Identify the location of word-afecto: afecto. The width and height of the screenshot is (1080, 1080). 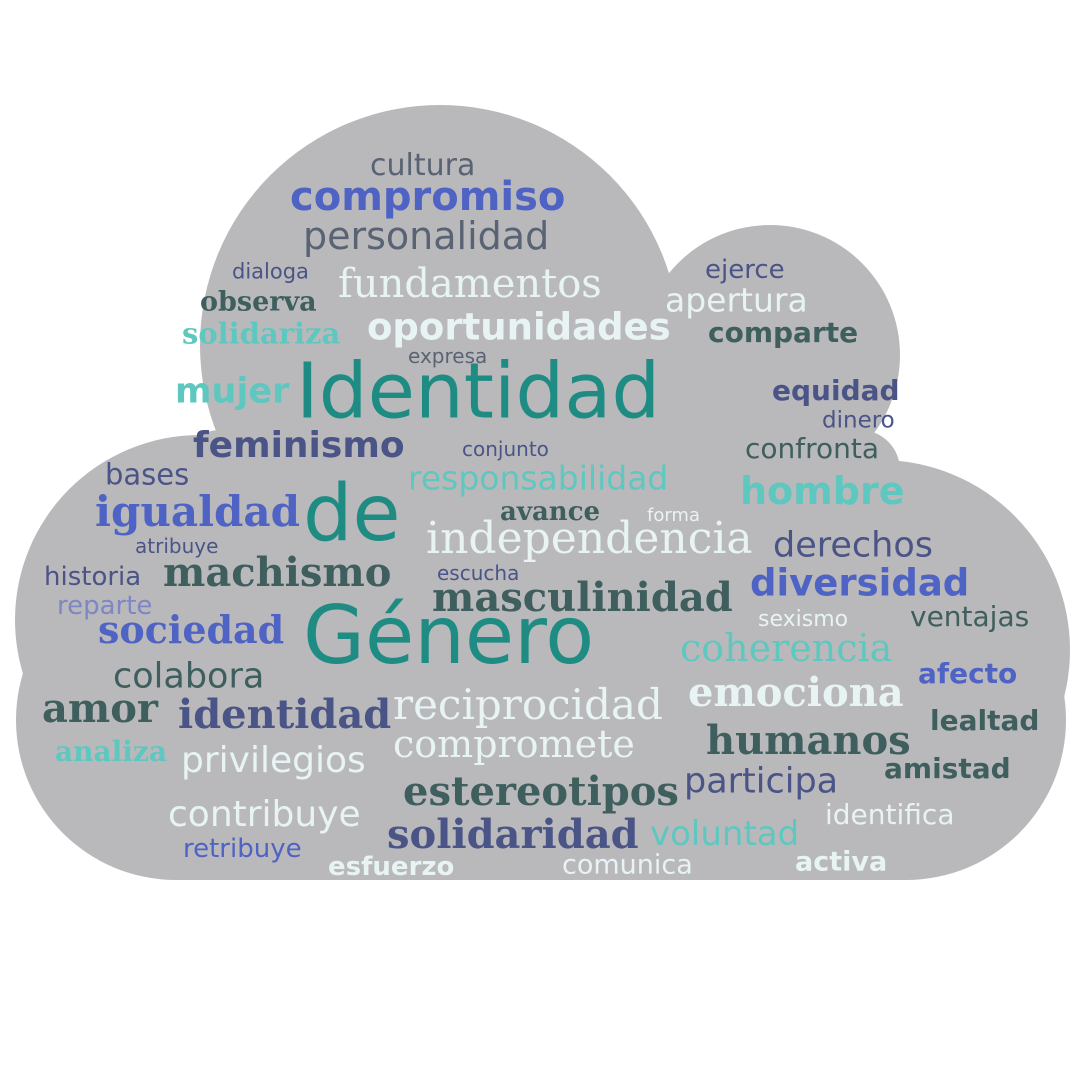
(968, 673).